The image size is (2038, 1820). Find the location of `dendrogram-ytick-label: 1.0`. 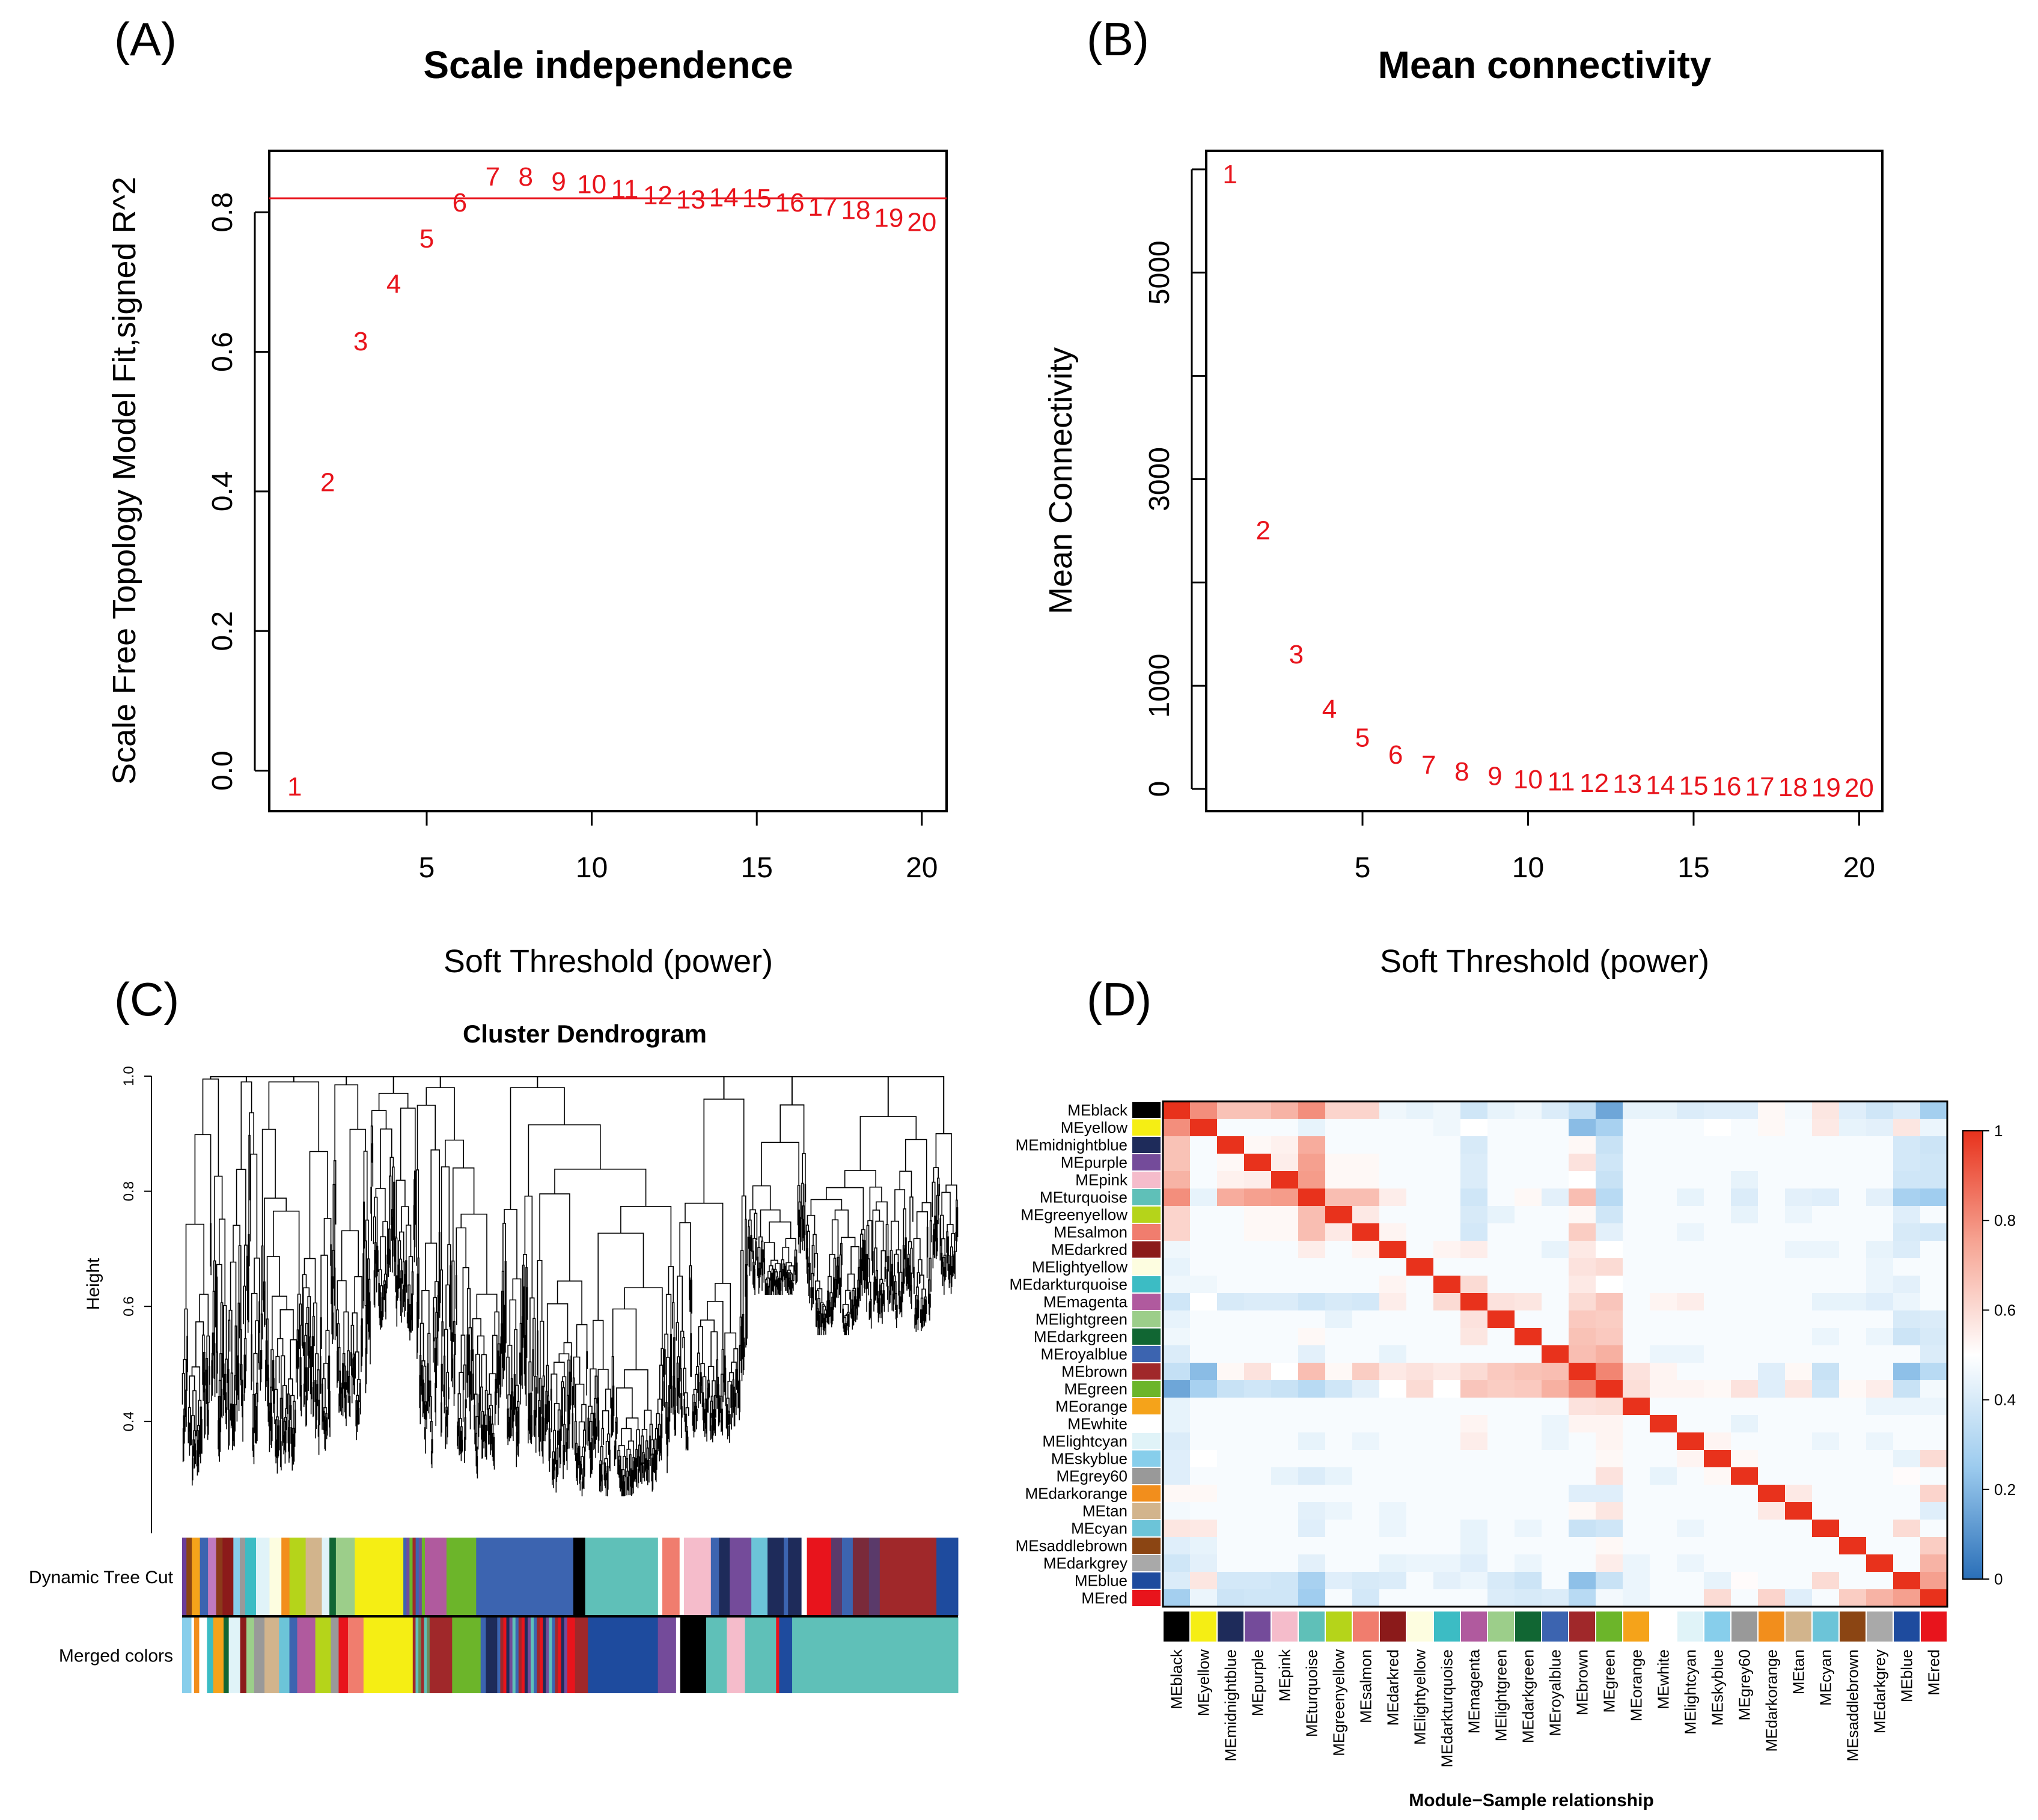

dendrogram-ytick-label: 1.0 is located at coordinates (129, 1076).